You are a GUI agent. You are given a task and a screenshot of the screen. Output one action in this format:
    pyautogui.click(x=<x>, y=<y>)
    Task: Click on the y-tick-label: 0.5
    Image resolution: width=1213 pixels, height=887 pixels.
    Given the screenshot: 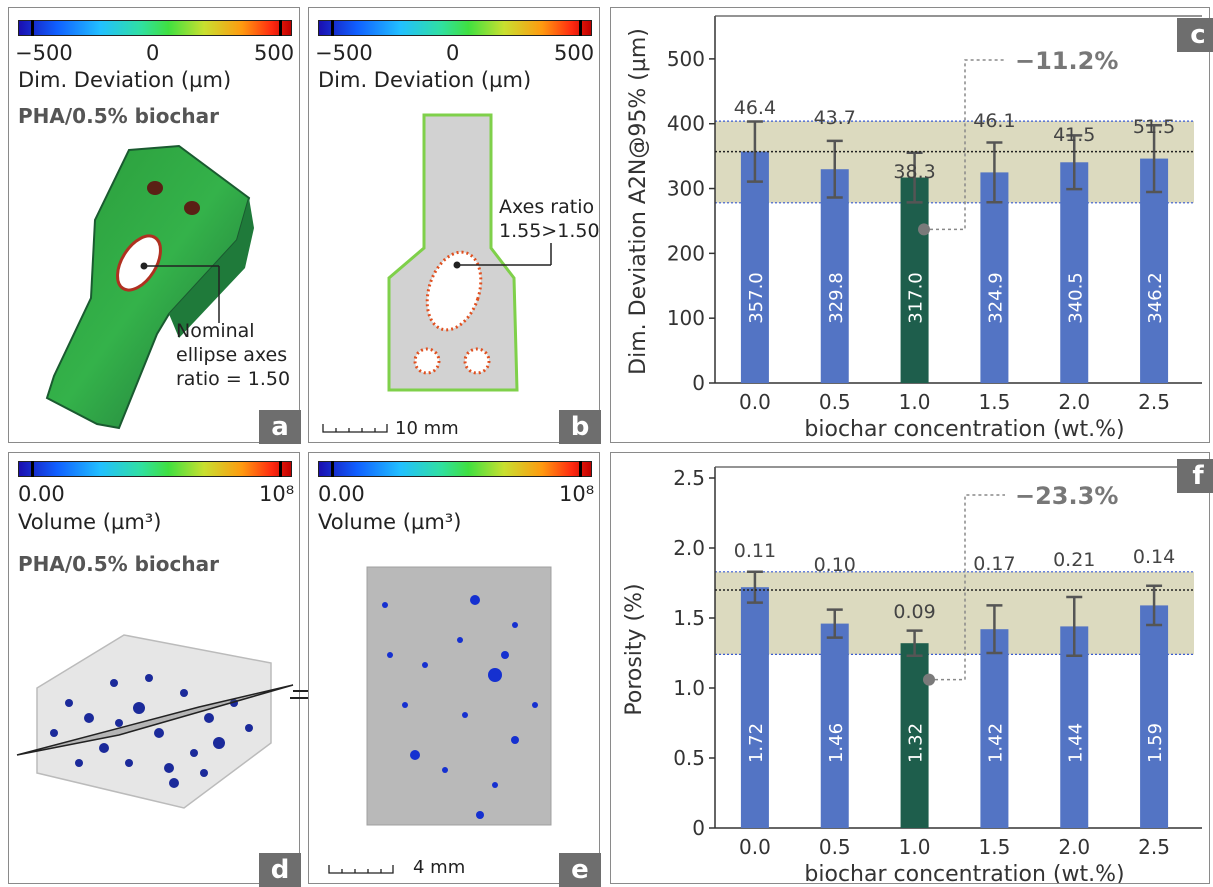 What is the action you would take?
    pyautogui.click(x=689, y=758)
    